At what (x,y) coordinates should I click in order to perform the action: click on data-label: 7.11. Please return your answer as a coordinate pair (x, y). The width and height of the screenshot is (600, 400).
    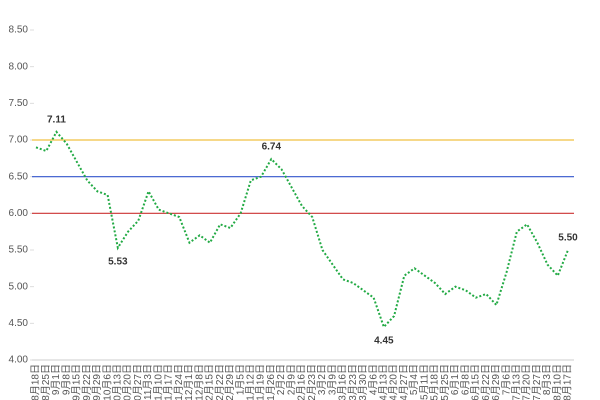
    Looking at the image, I should click on (56, 120).